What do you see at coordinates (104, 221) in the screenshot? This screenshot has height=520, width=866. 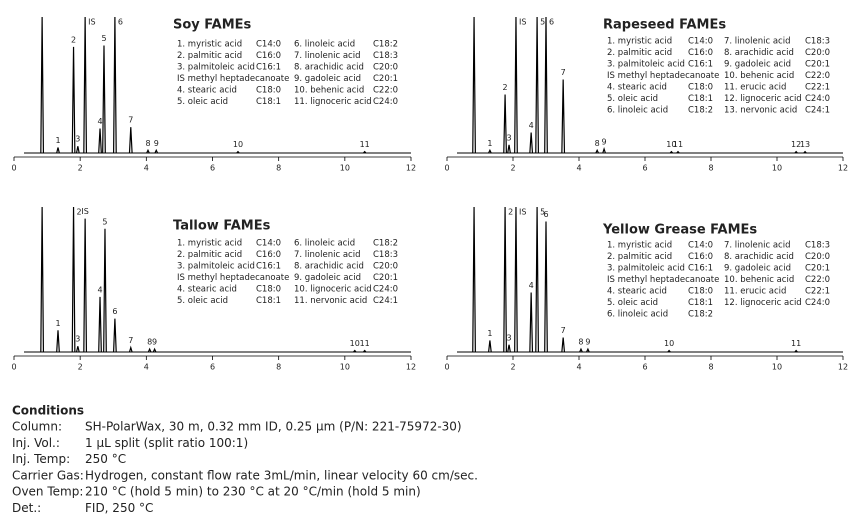 I see `peak-label: 5` at bounding box center [104, 221].